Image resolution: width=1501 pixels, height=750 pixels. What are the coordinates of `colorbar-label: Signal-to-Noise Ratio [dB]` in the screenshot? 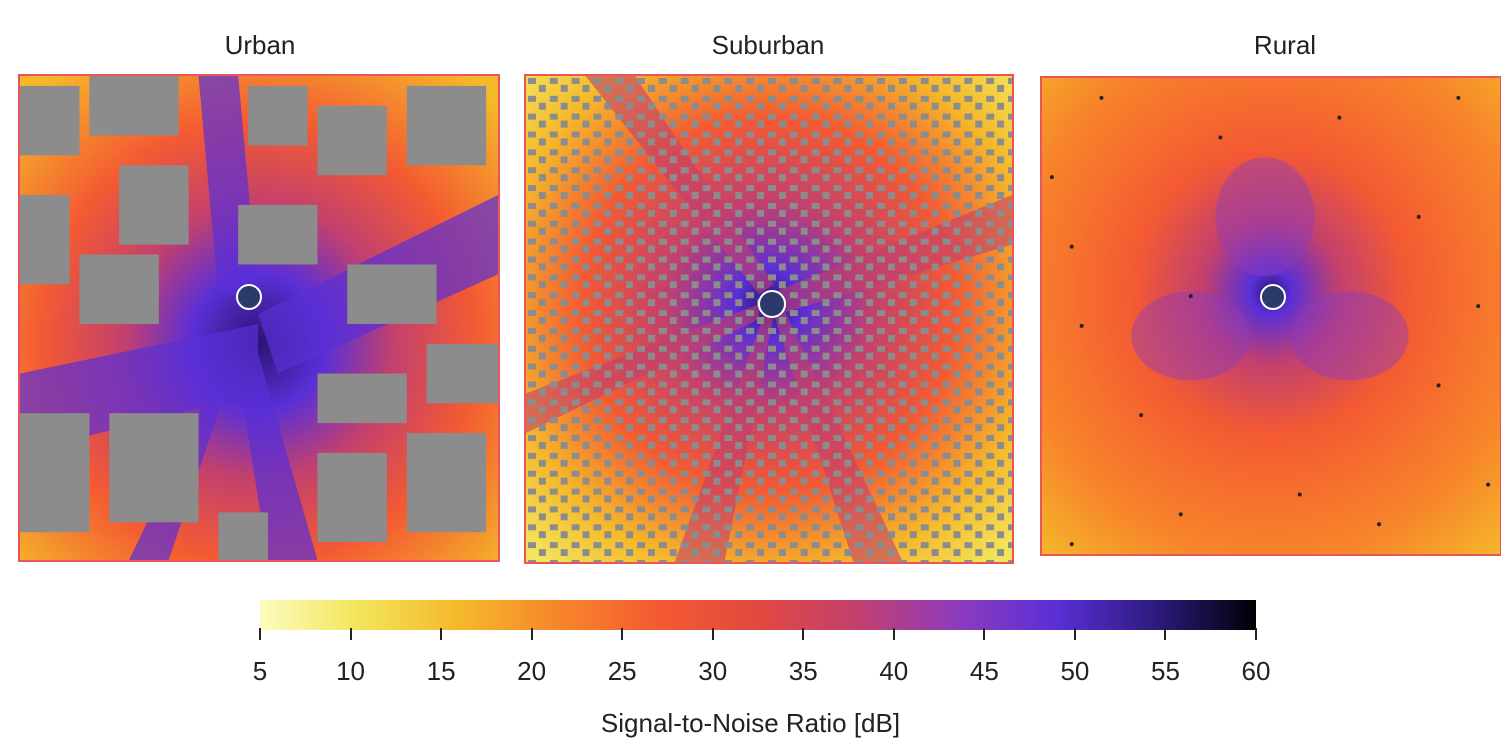 It's located at (750, 723).